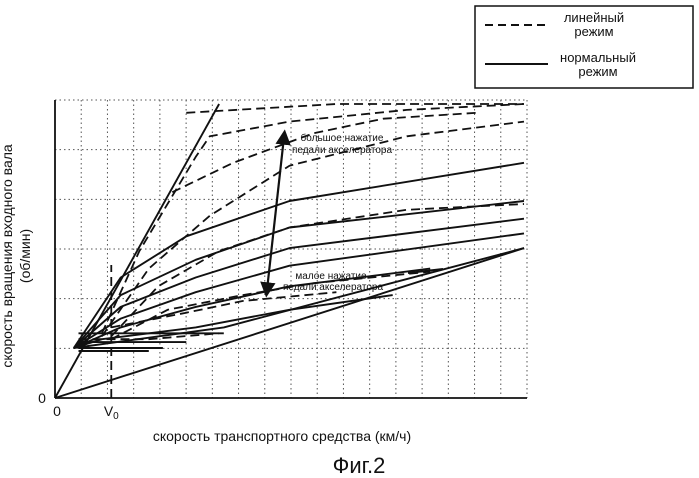  Describe the element at coordinates (594, 17) in the screenshot. I see `legend-linear-line1: линейный` at that location.